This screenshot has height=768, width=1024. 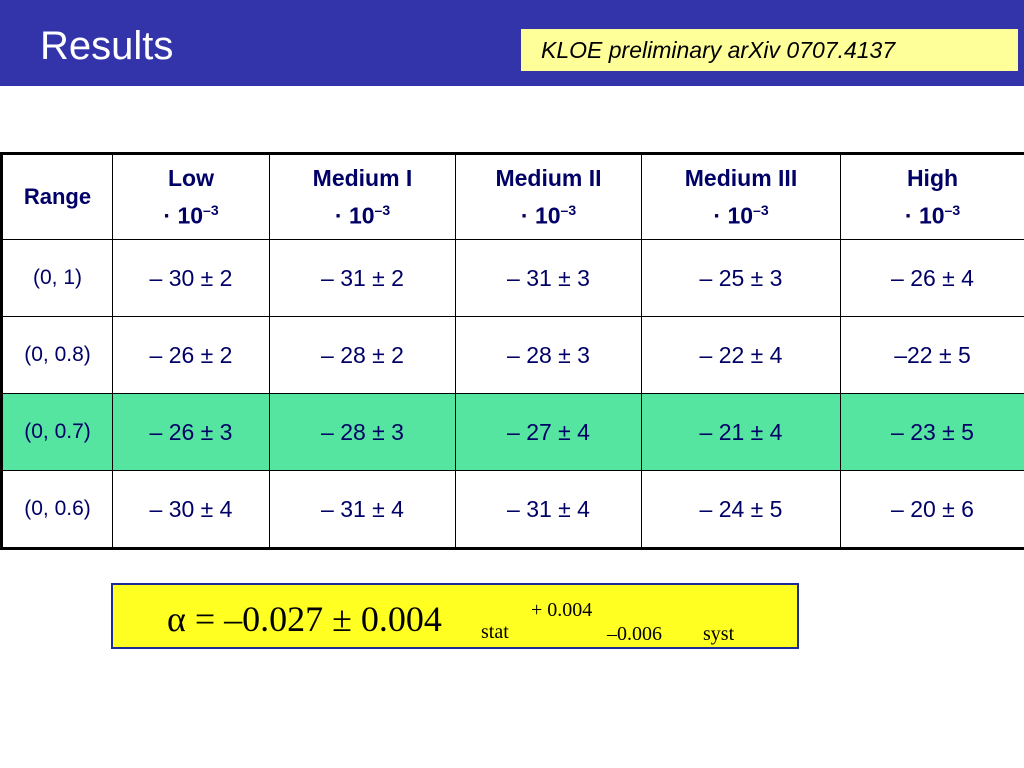 I want to click on table-cell: – 27 ± 4, so click(x=548, y=432).